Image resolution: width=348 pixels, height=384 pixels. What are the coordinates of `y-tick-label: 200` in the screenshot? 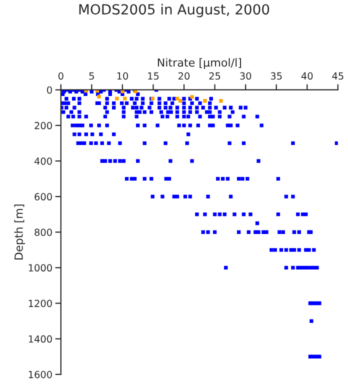 It's located at (43, 126).